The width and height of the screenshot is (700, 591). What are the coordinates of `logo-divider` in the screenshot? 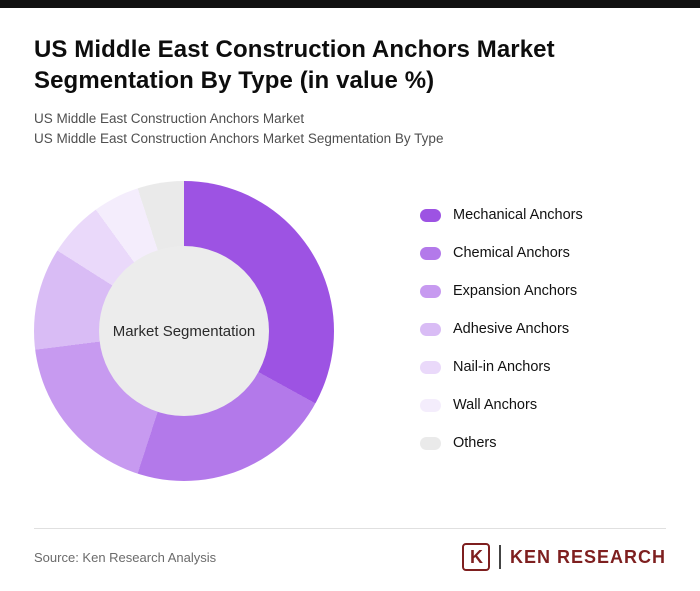 It's located at (500, 557).